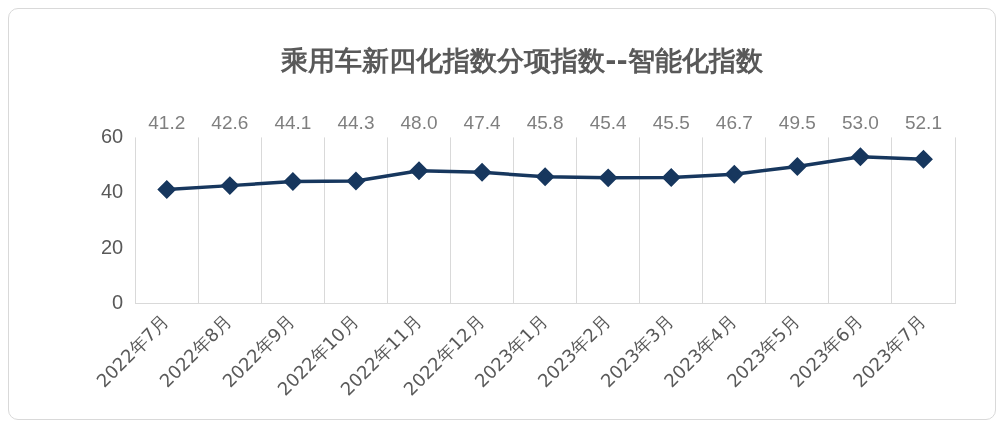 The height and width of the screenshot is (428, 1004). Describe the element at coordinates (419, 123) in the screenshot. I see `data-label: 48.0` at that location.